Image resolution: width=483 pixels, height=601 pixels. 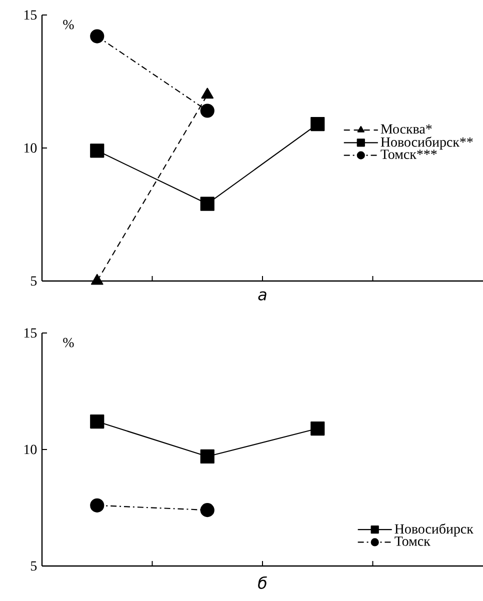 I want to click on legend-label: Томск, so click(x=412, y=541).